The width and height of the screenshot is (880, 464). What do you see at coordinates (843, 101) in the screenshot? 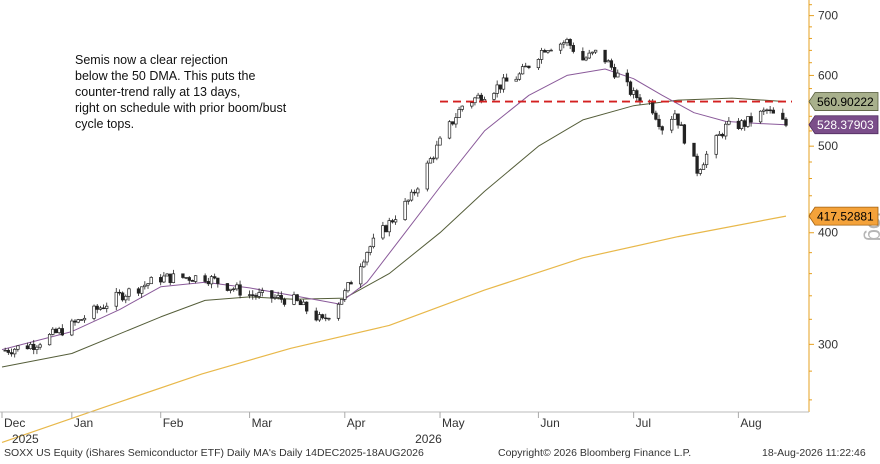
I see `price-badge: 560.90222` at bounding box center [843, 101].